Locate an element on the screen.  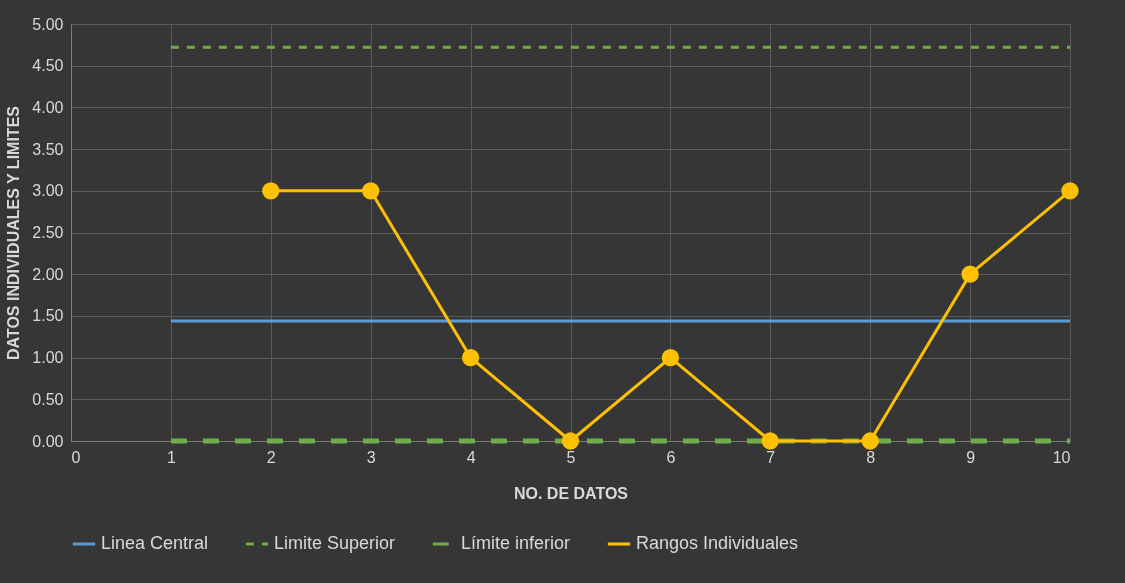
x-axis-title: NO. DE DATOS is located at coordinates (571, 493).